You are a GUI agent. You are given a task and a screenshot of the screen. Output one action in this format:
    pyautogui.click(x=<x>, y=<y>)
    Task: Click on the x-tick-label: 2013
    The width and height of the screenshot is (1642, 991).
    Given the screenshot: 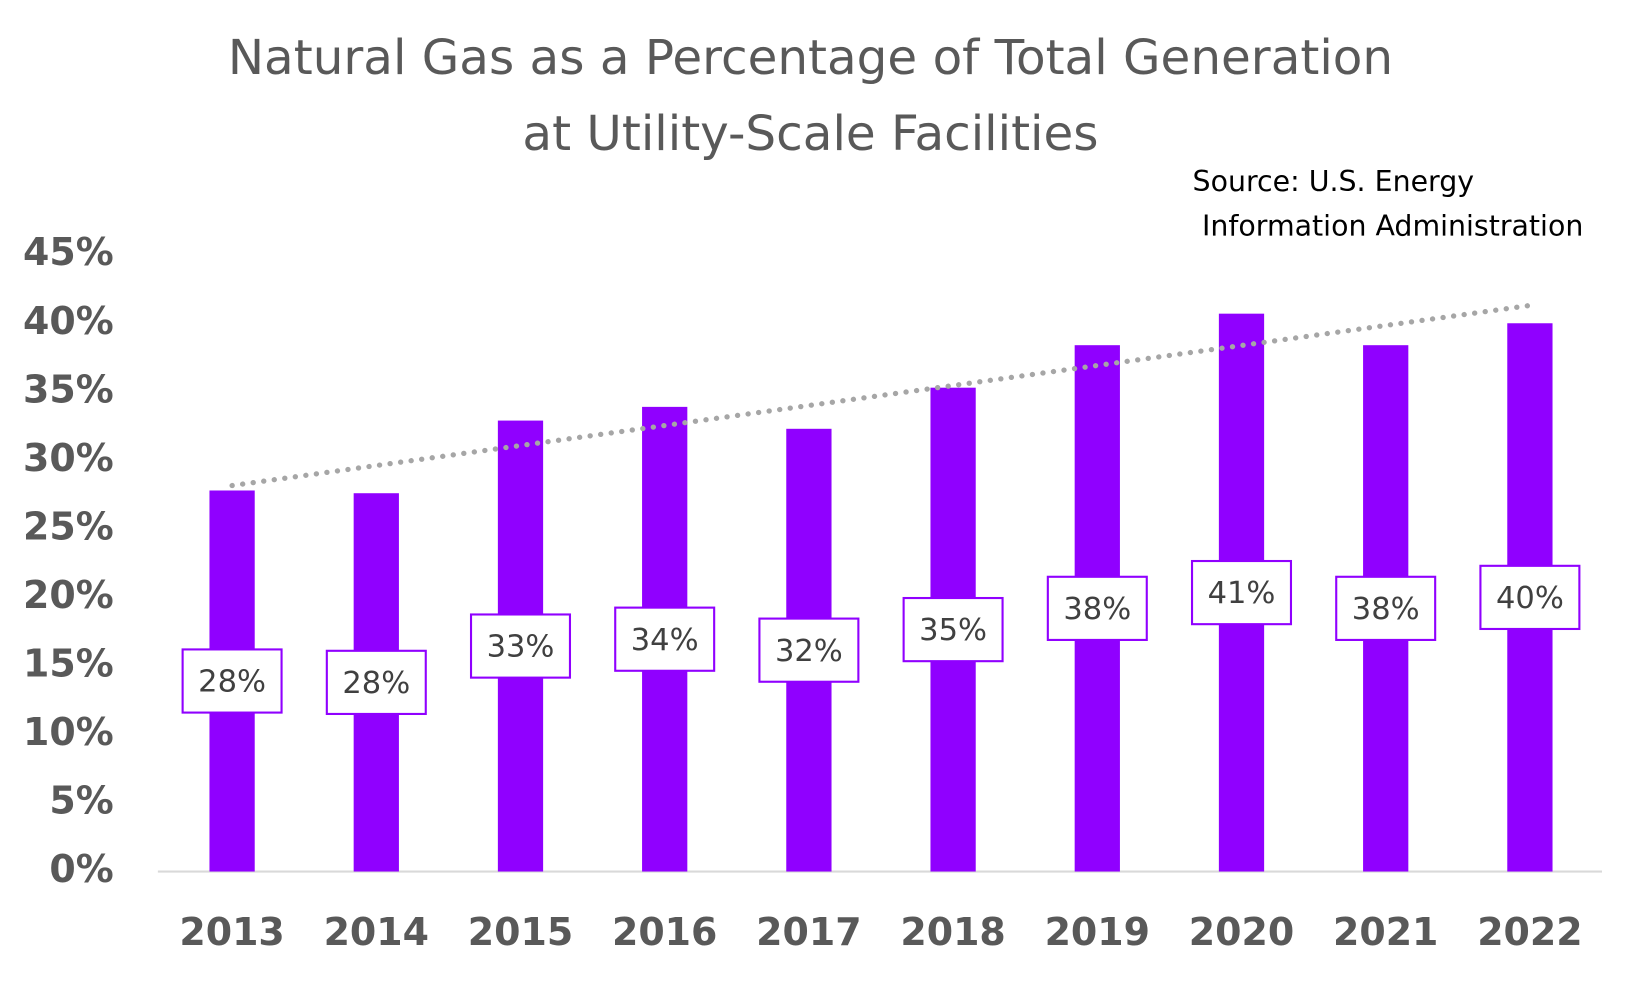 What is the action you would take?
    pyautogui.click(x=231, y=932)
    